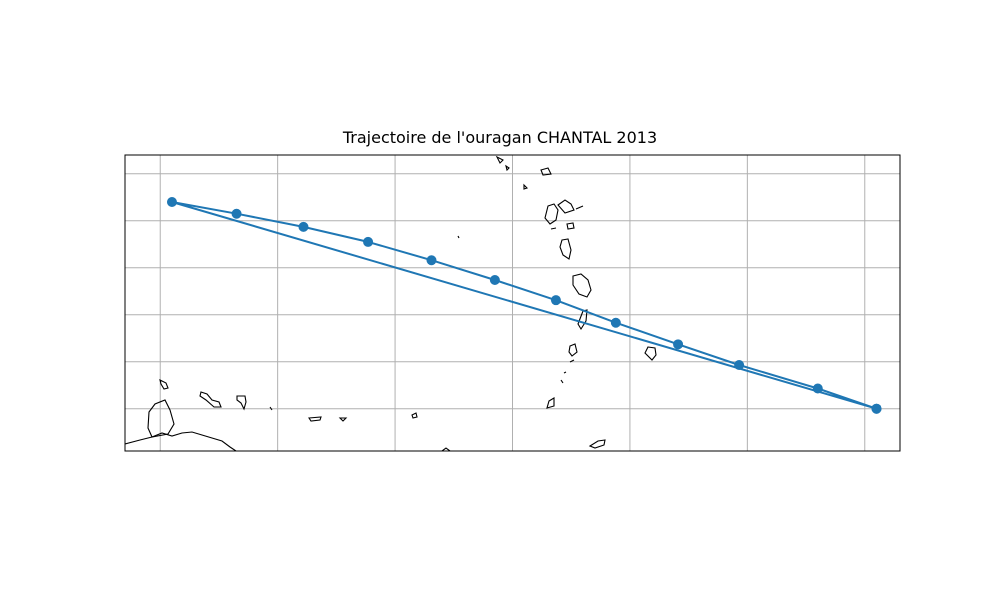 The height and width of the screenshot is (600, 1000). I want to click on coastline-peninsula, so click(161, 418).